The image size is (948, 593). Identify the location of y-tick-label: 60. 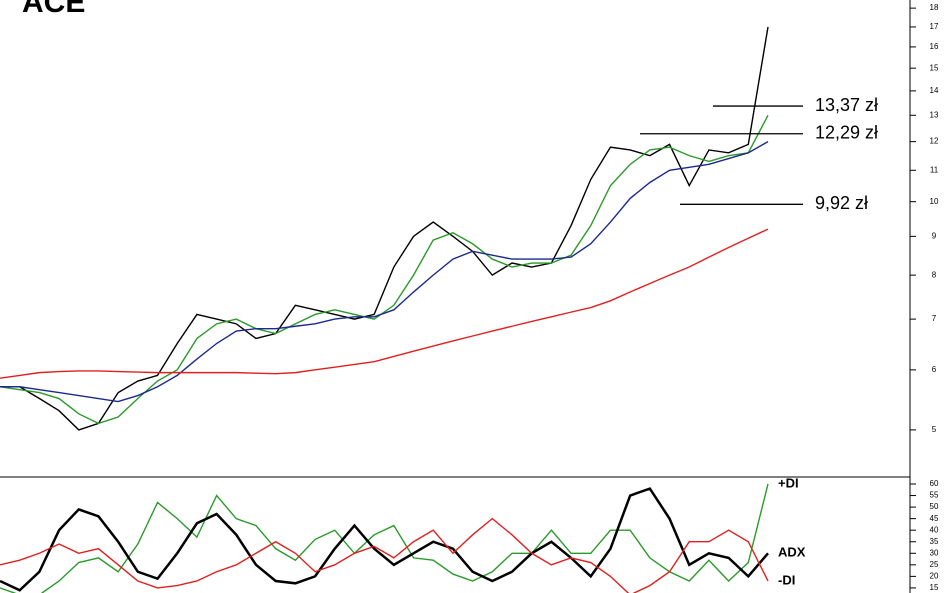
(934, 483).